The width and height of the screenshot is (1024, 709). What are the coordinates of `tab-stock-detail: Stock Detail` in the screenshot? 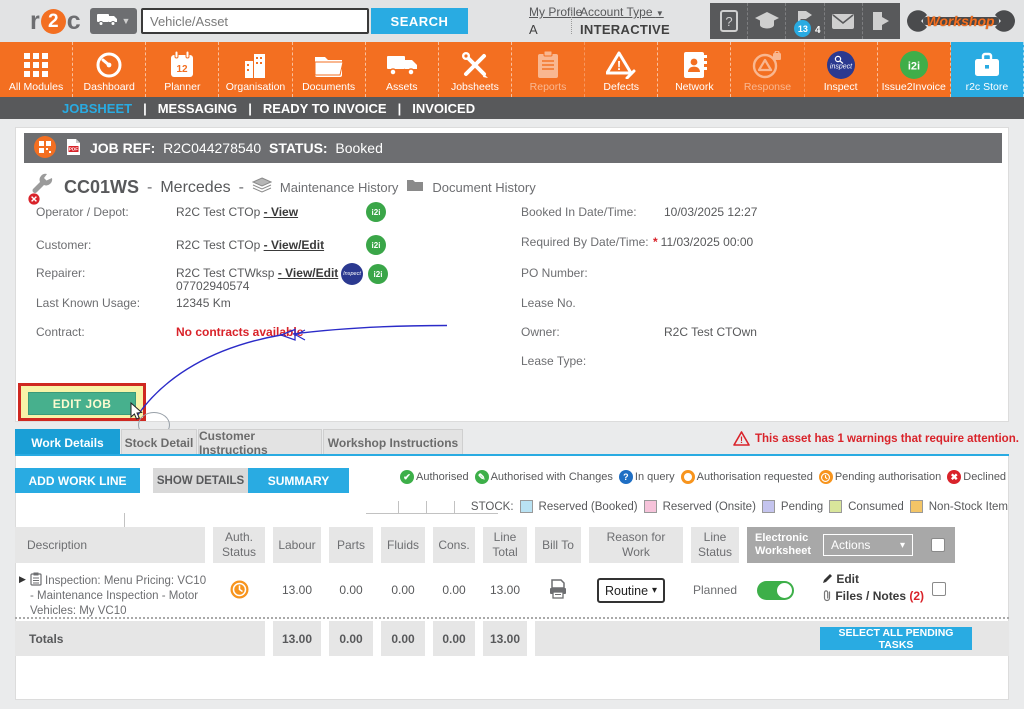 It's located at (159, 442).